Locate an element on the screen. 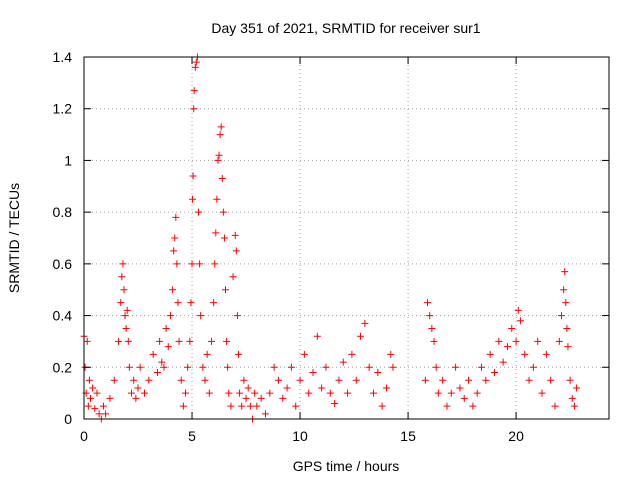  y-tick-label: 0.6 is located at coordinates (63, 264).